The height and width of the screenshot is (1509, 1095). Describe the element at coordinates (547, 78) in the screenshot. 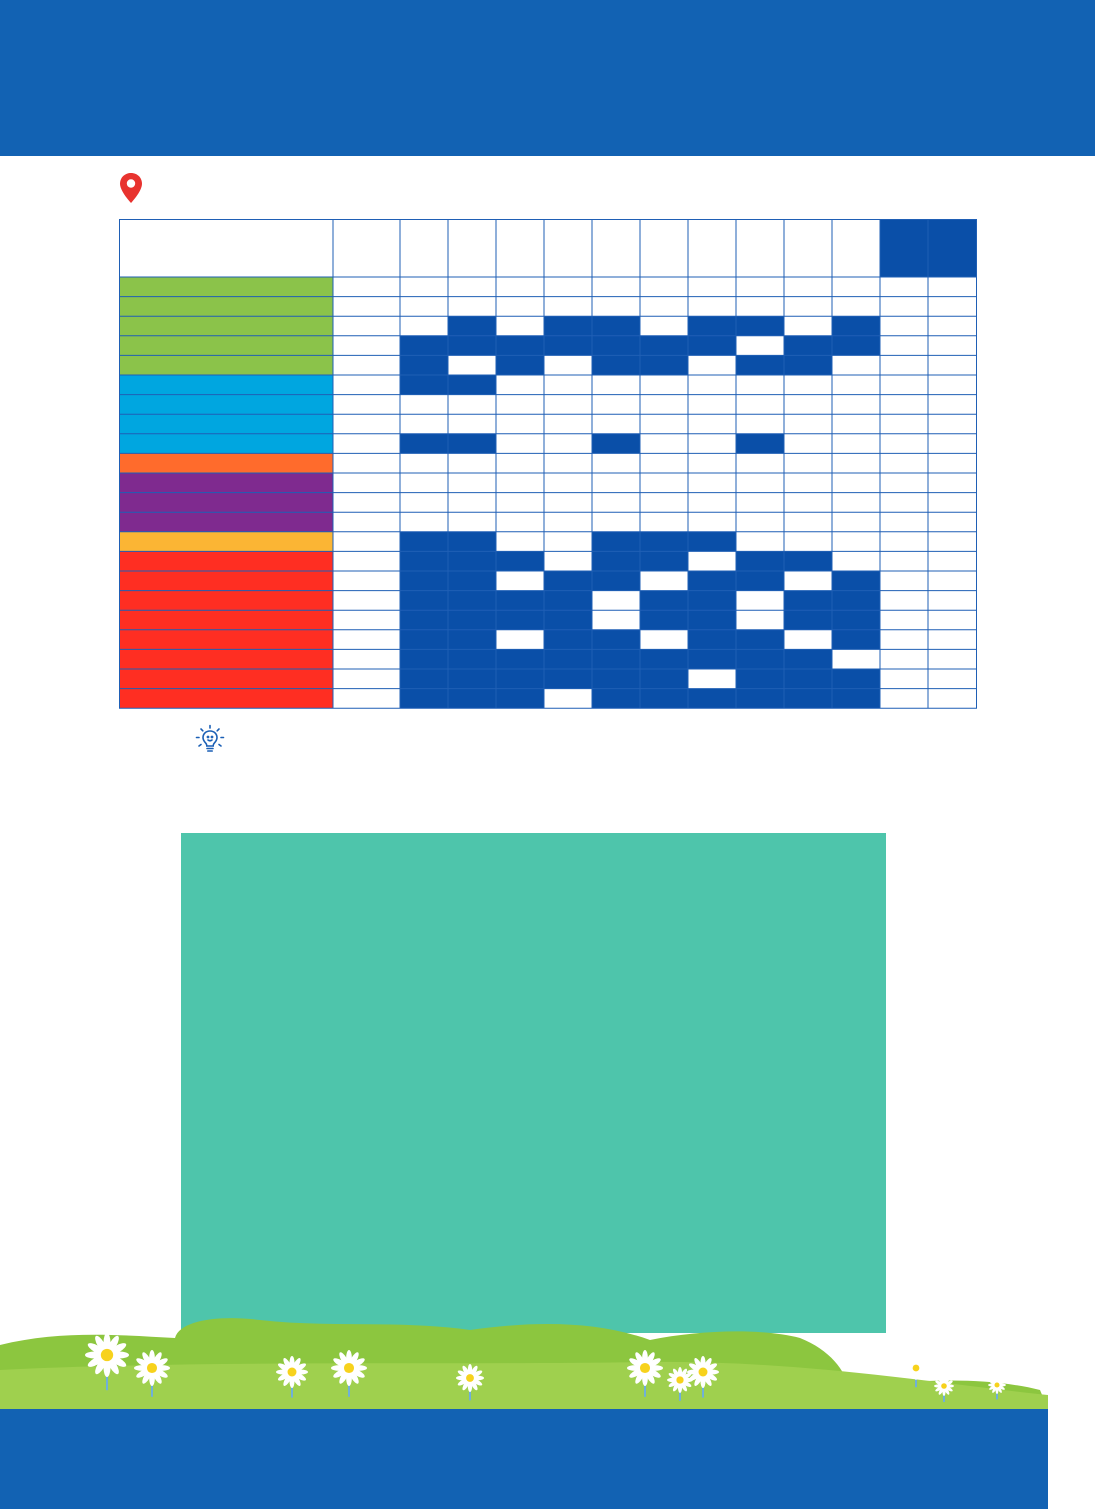

I see `top-banner` at that location.